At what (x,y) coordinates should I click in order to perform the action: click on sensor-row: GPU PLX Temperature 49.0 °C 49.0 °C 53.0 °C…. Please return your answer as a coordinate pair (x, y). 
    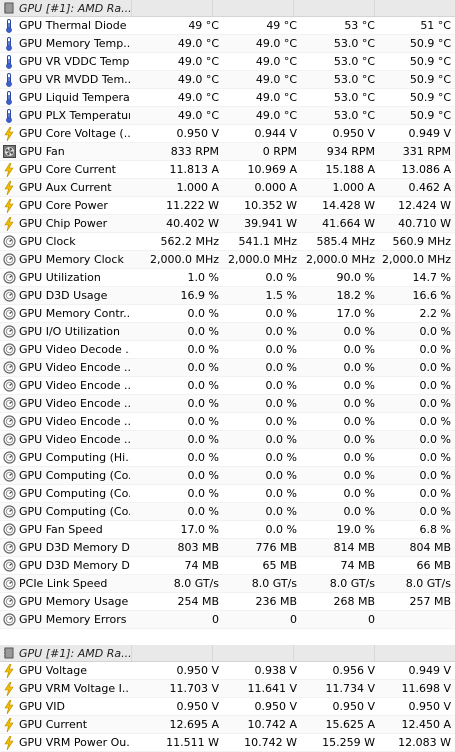
    Looking at the image, I should click on (227, 116).